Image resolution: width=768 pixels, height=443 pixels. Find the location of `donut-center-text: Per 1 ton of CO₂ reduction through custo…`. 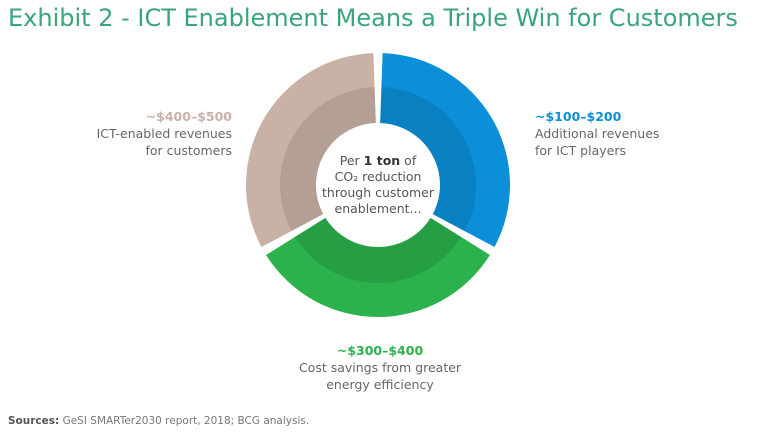

donut-center-text: Per 1 ton of CO₂ reduction through custo… is located at coordinates (378, 185).